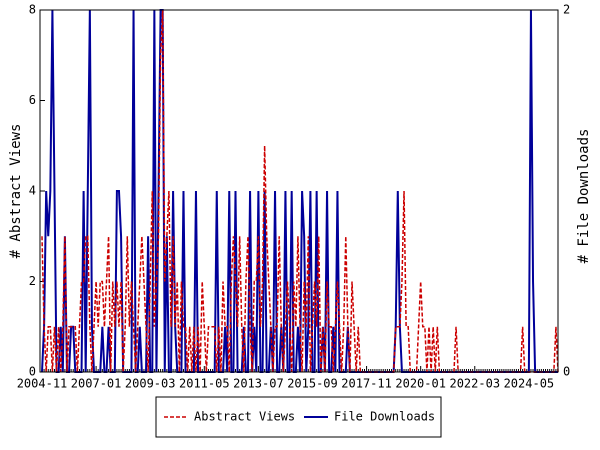  I want to click on legend-label: File Downloads, so click(384, 417).